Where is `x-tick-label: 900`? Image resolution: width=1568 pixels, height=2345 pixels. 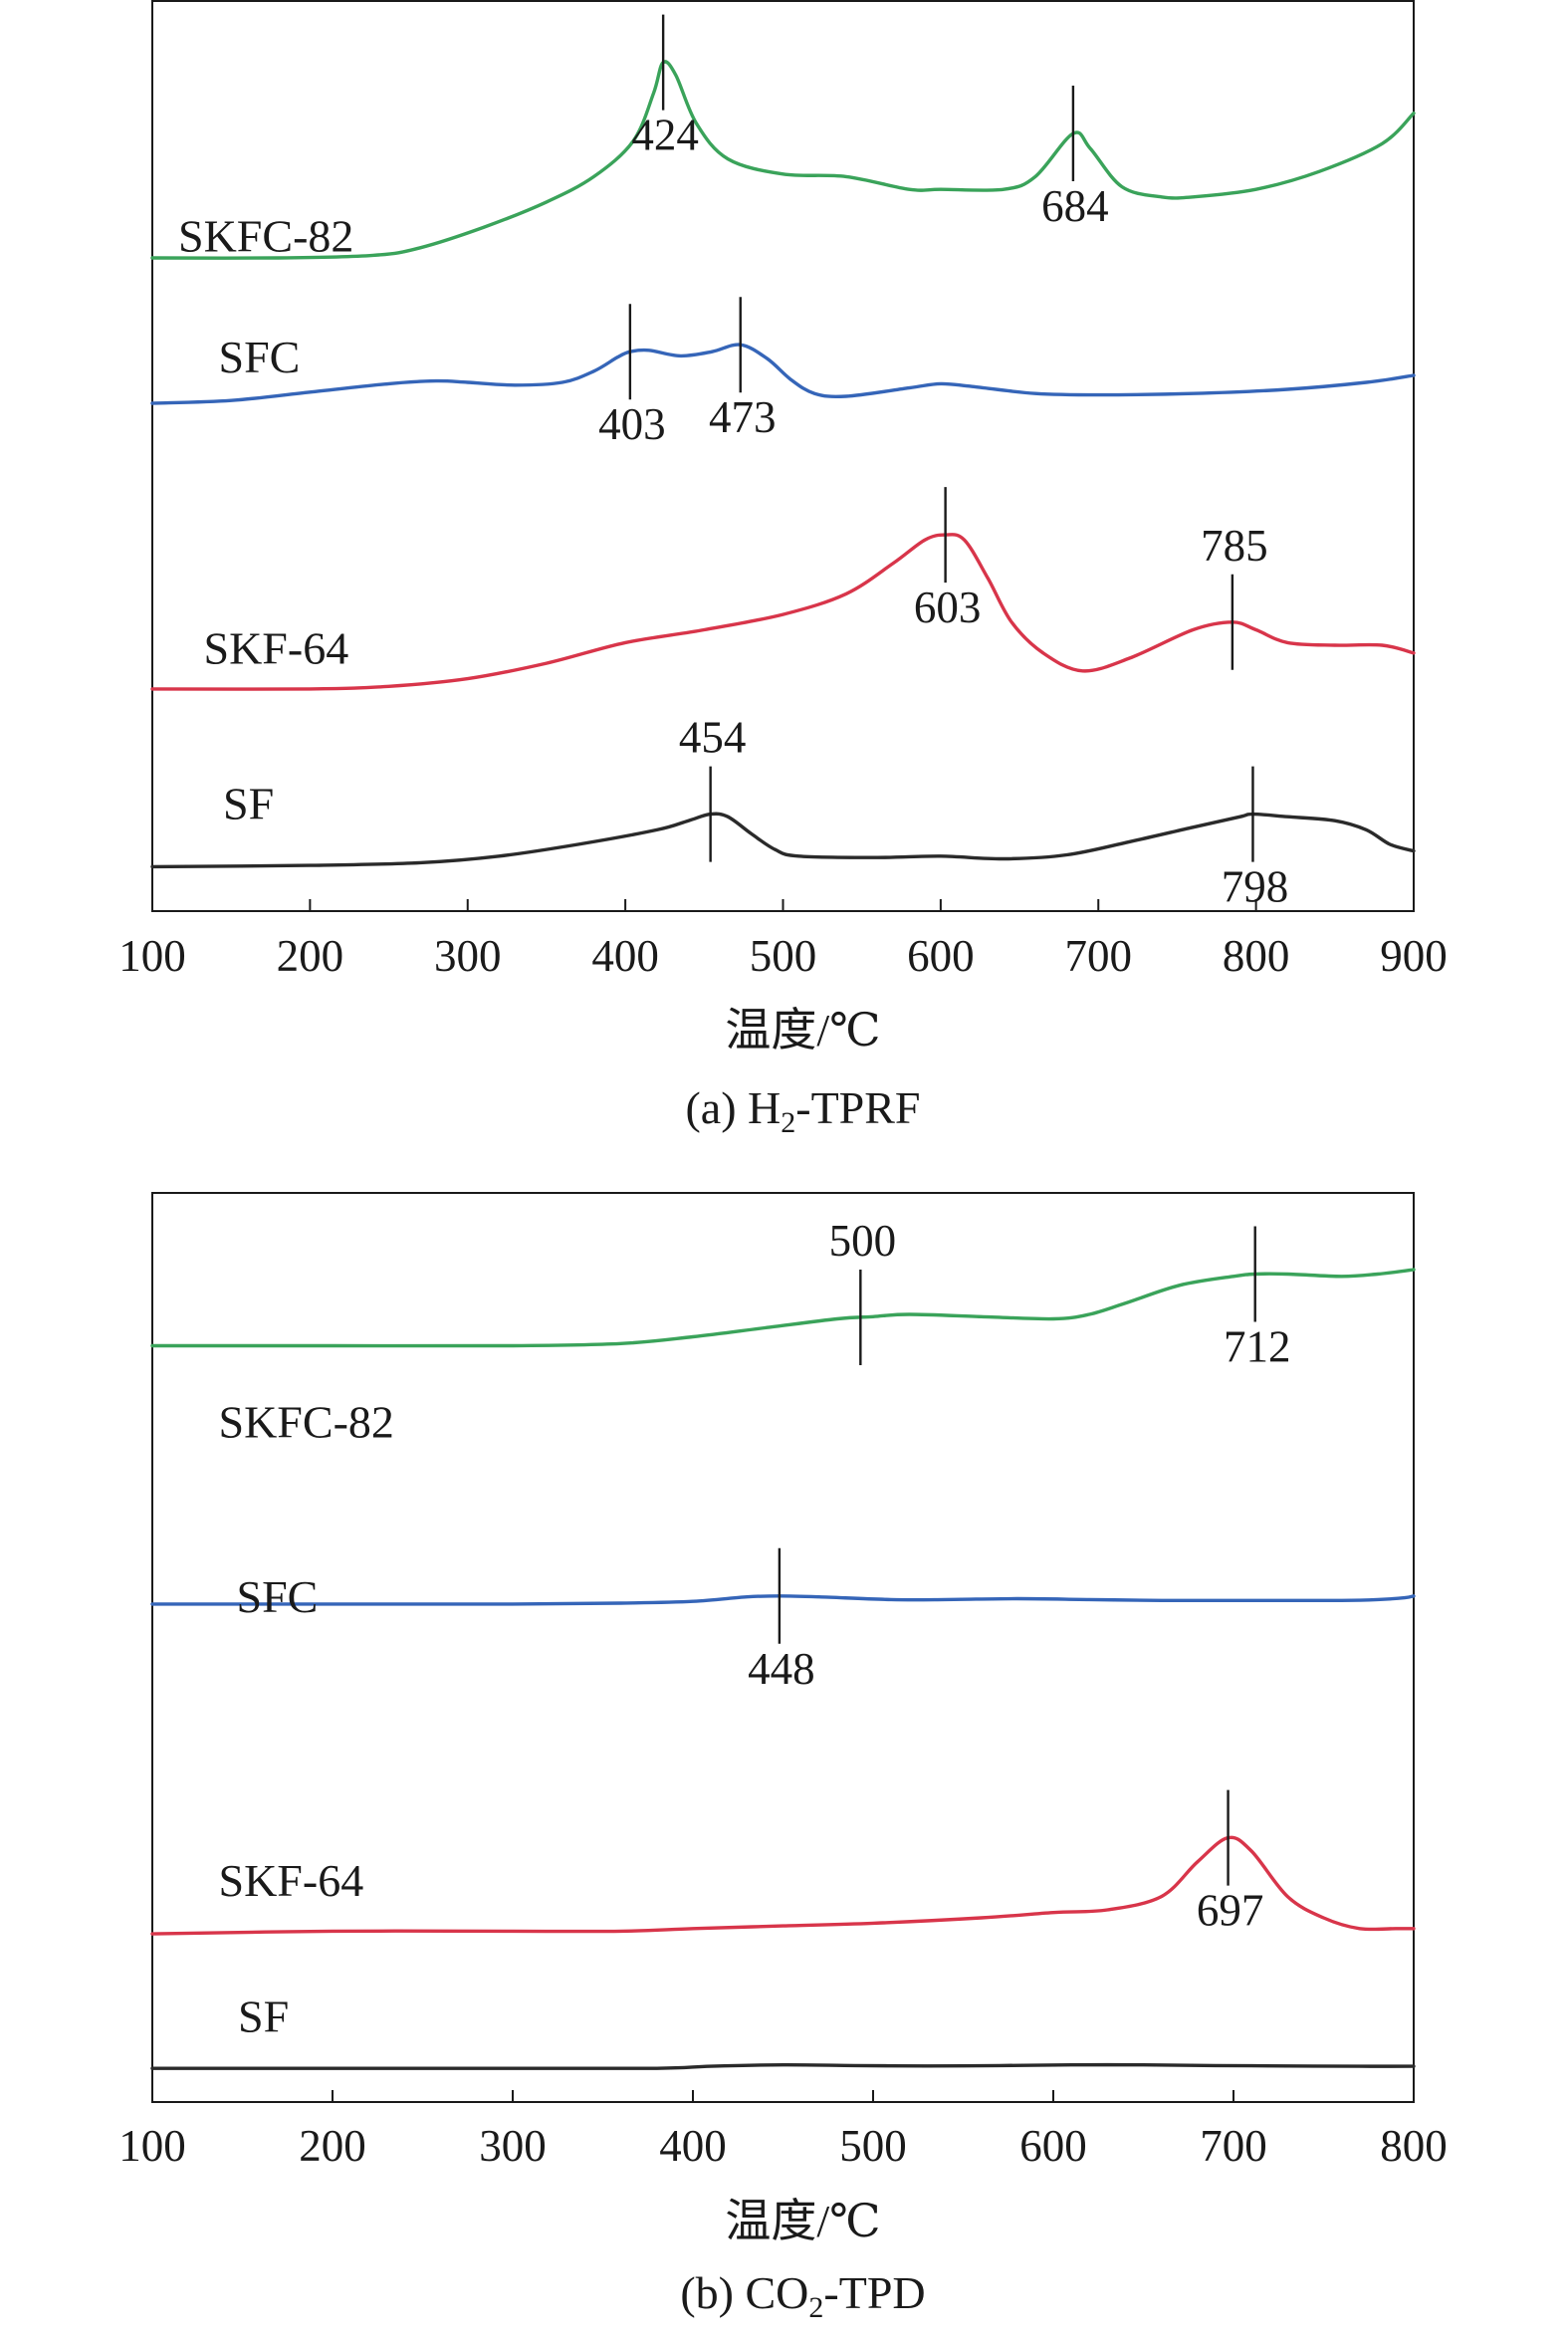
x-tick-label: 900 is located at coordinates (1414, 956).